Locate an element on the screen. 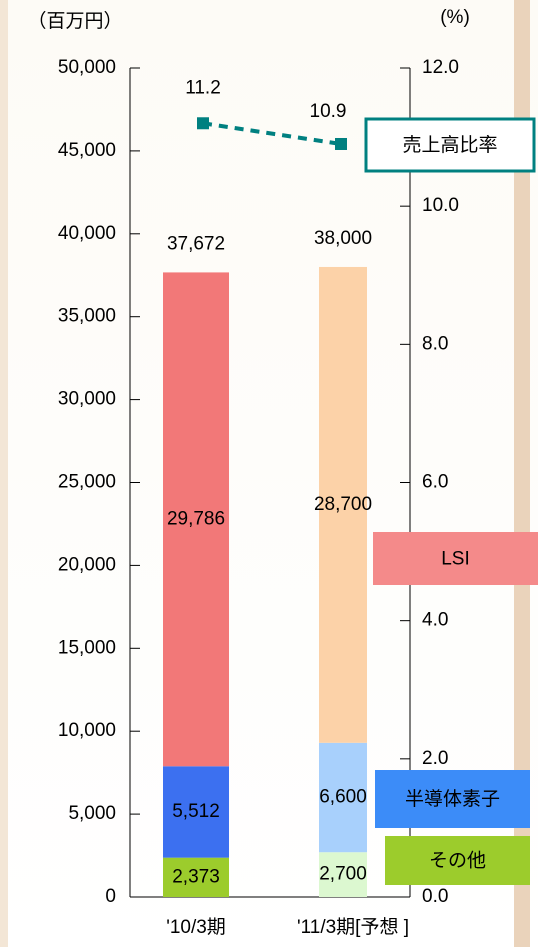  y-tick-label: 0 is located at coordinates (110, 896).